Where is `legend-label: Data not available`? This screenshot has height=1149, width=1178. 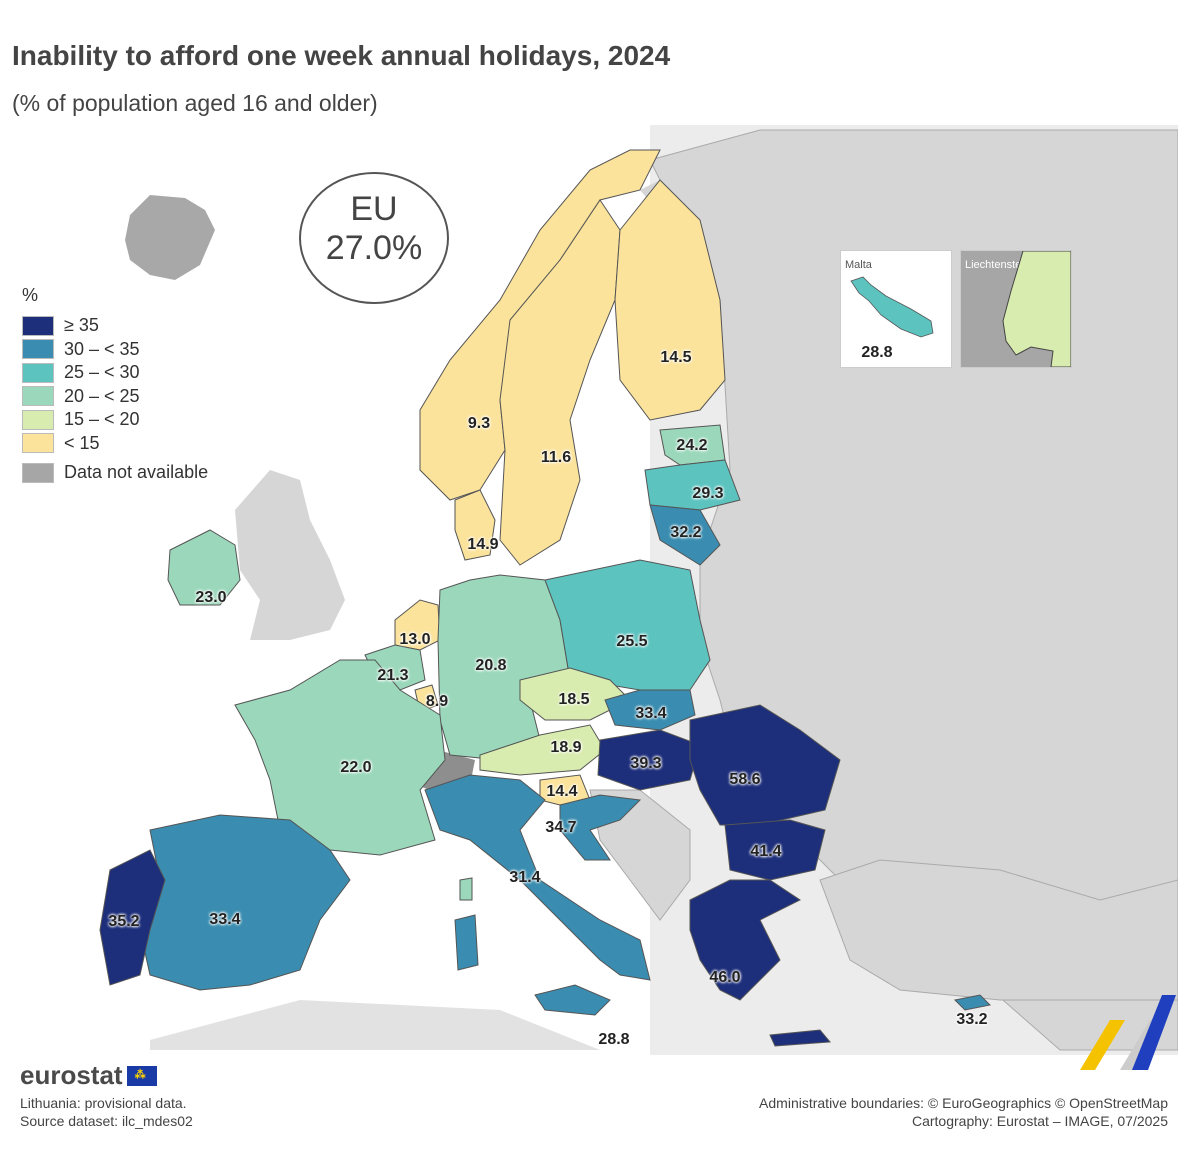
legend-label: Data not available is located at coordinates (136, 472).